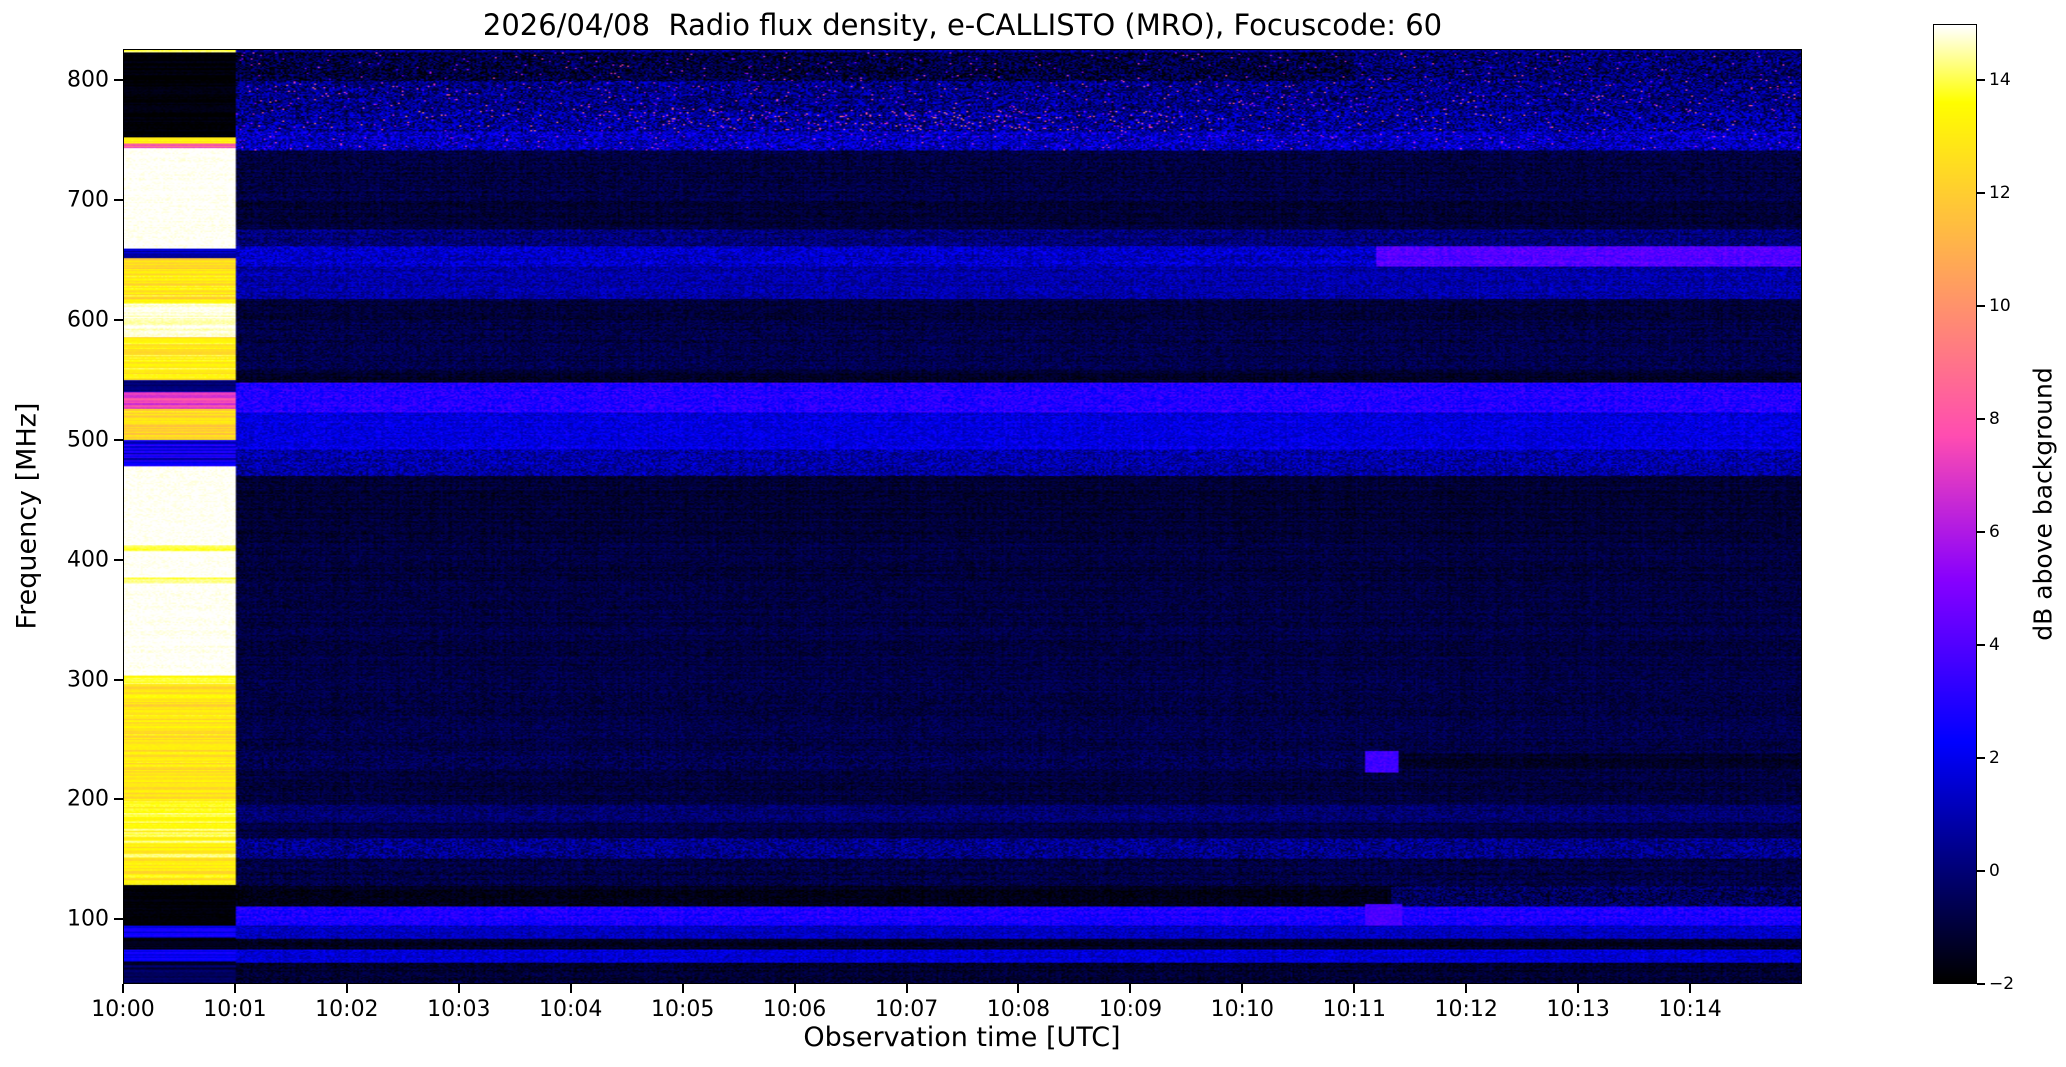  Describe the element at coordinates (1466, 1009) in the screenshot. I see `x-tick-label: 10:12` at that location.